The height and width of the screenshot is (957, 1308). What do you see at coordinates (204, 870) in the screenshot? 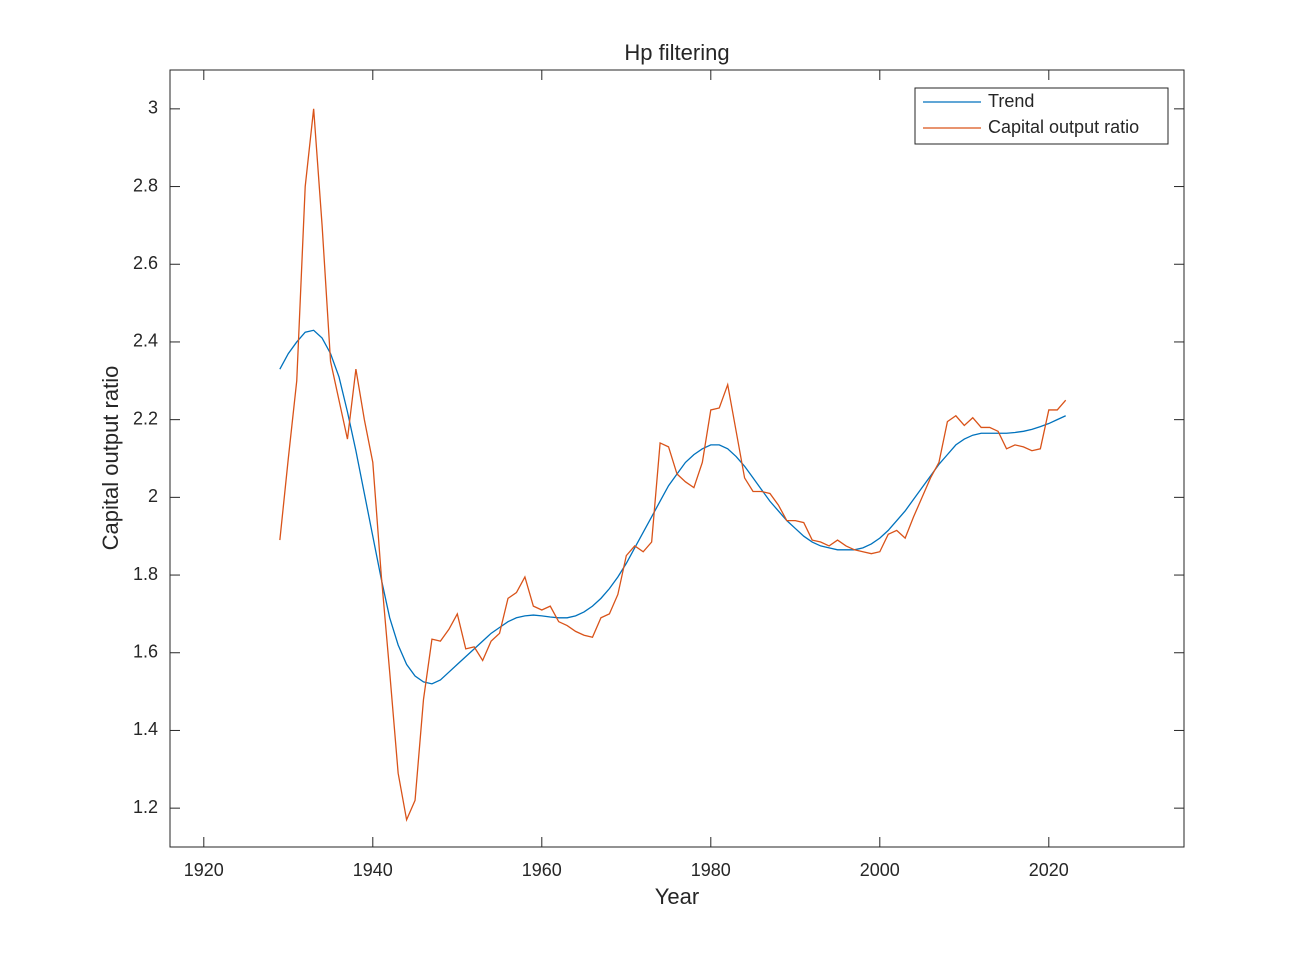
I see `x-tick-label: 1920` at bounding box center [204, 870].